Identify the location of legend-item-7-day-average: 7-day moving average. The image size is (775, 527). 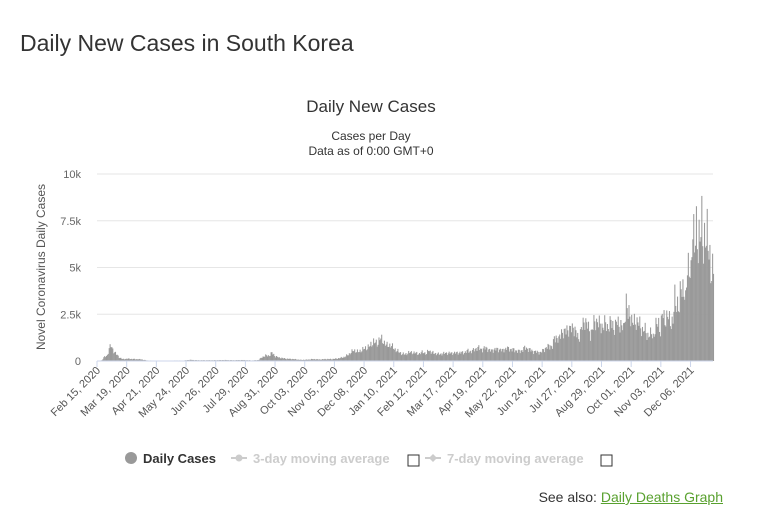
(519, 459).